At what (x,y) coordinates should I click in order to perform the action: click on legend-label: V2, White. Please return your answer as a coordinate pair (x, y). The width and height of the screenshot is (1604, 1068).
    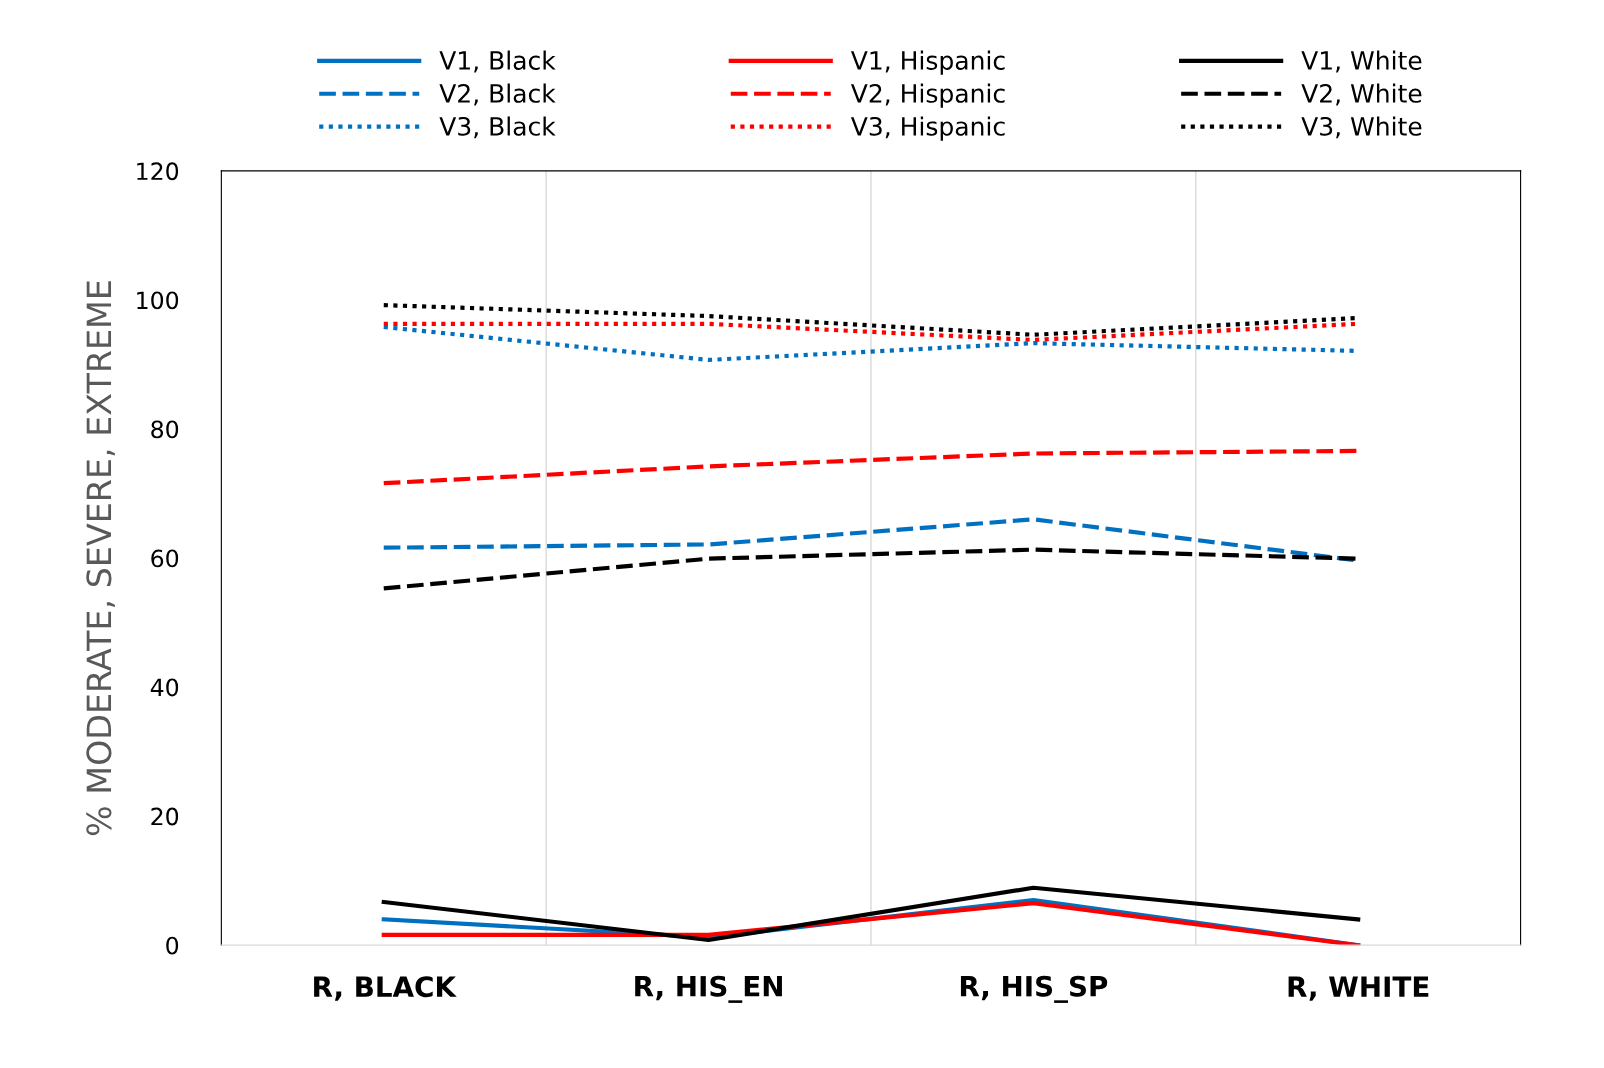
    Looking at the image, I should click on (1361, 94).